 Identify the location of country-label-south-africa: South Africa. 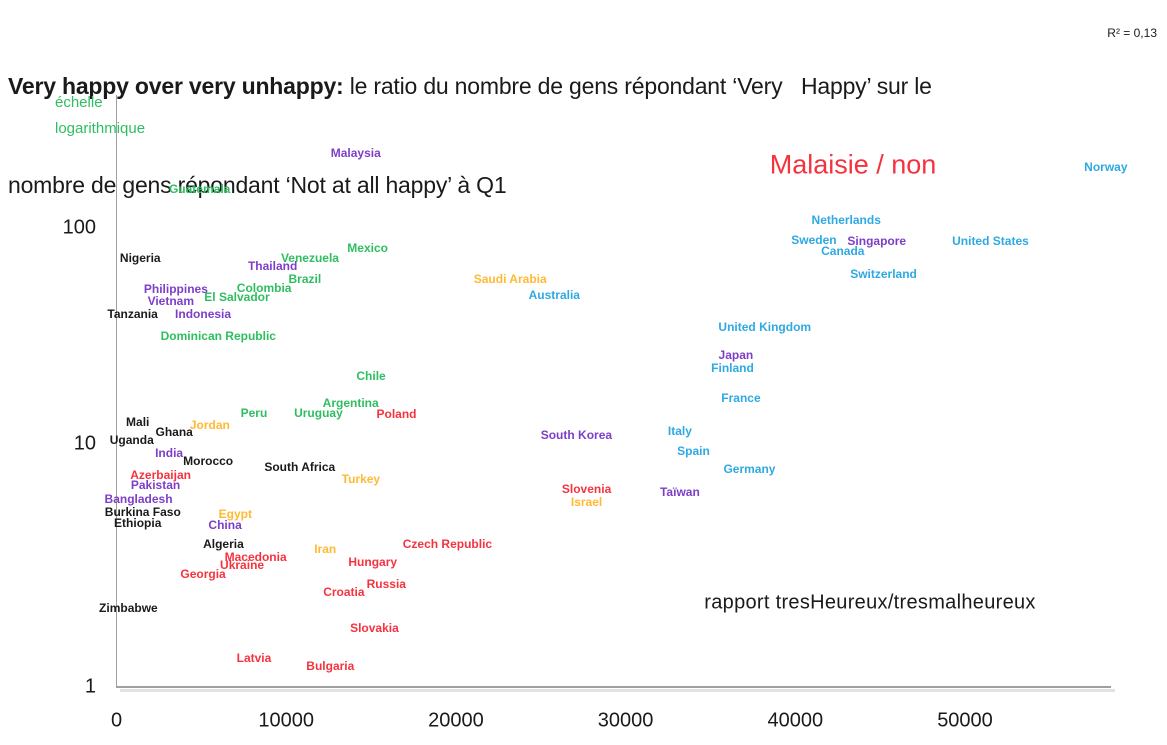
(300, 466).